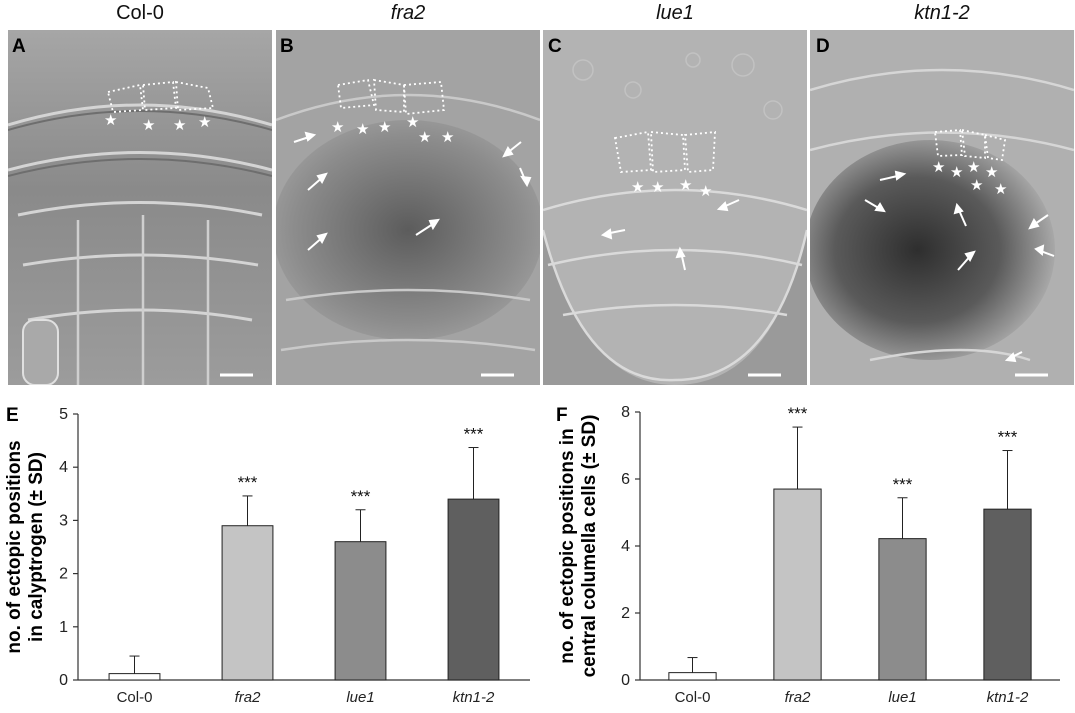 The height and width of the screenshot is (713, 1075). Describe the element at coordinates (675, 13) in the screenshot. I see `panel-title-lue1: lue1` at that location.